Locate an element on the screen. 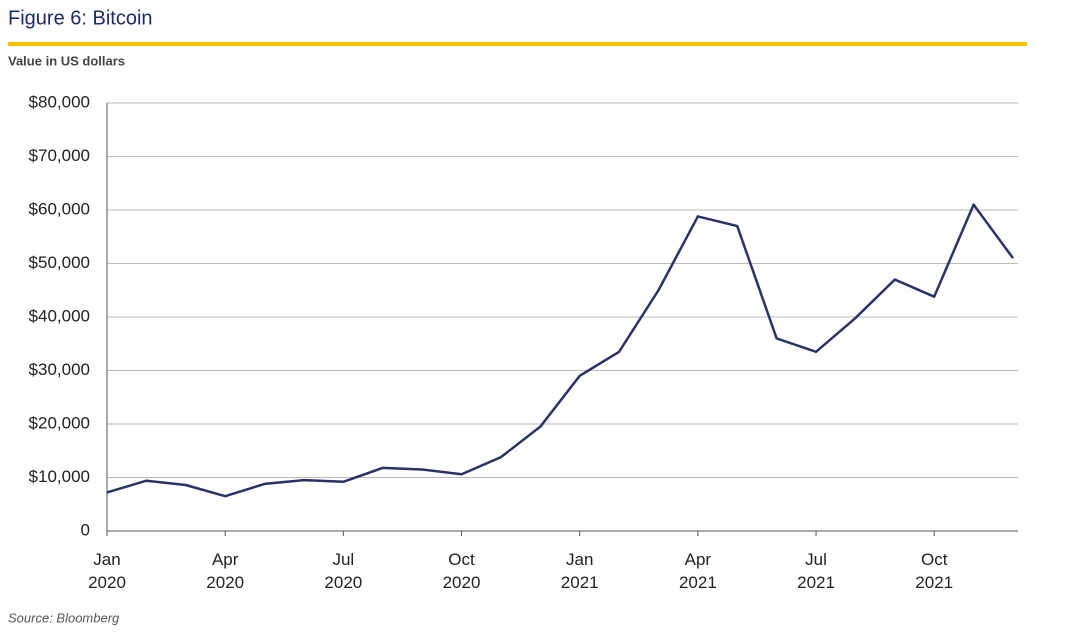 This screenshot has height=638, width=1068. y-tick-label: $40,000 is located at coordinates (59, 315).